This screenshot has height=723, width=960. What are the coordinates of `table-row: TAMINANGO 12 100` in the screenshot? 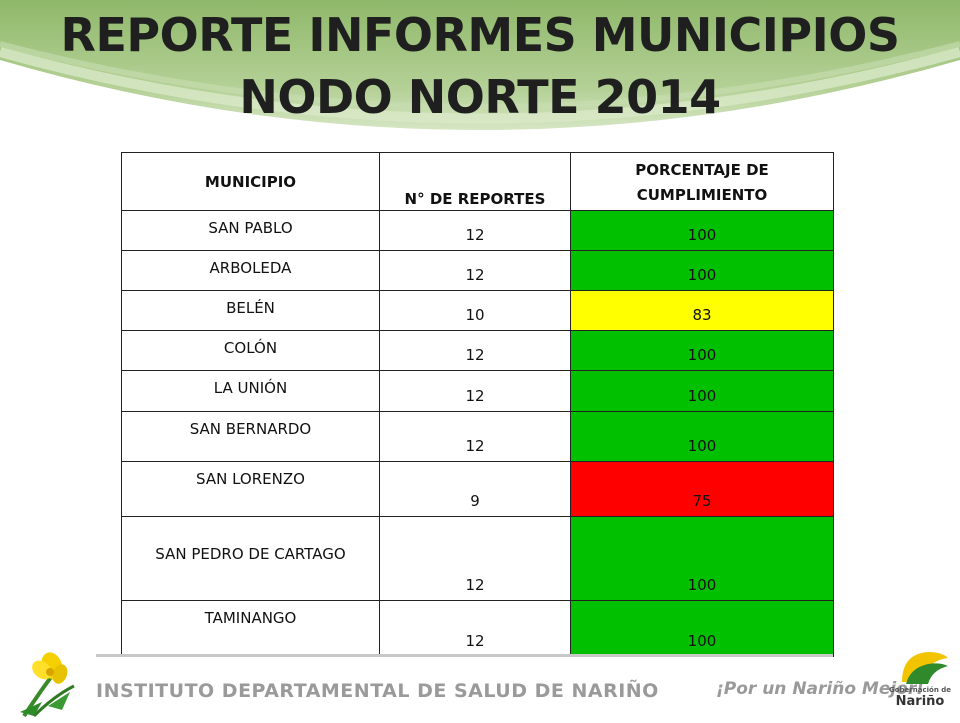 It's located at (477, 628).